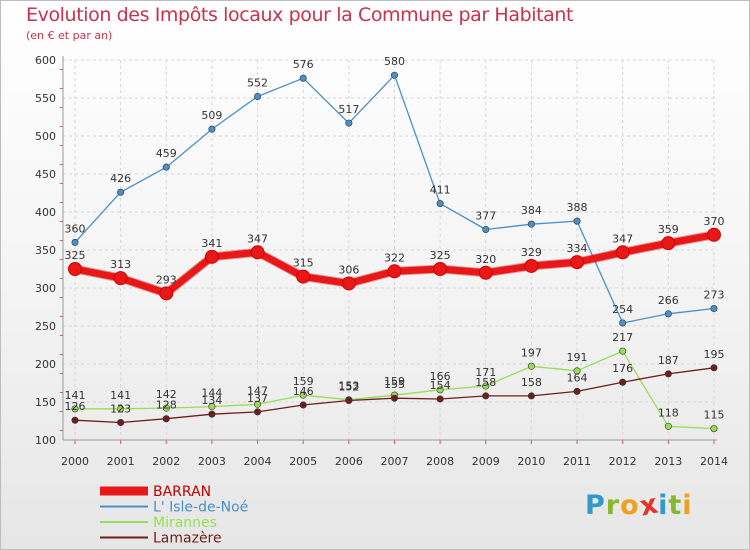 This screenshot has width=750, height=550. I want to click on data-label: 325, so click(75, 255).